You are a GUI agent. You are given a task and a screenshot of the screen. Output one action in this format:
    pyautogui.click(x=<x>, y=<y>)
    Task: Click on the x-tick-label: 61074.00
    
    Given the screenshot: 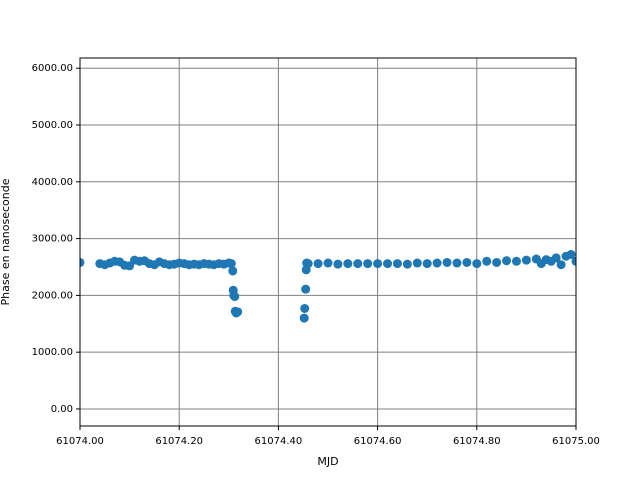 What is the action you would take?
    pyautogui.click(x=80, y=441)
    